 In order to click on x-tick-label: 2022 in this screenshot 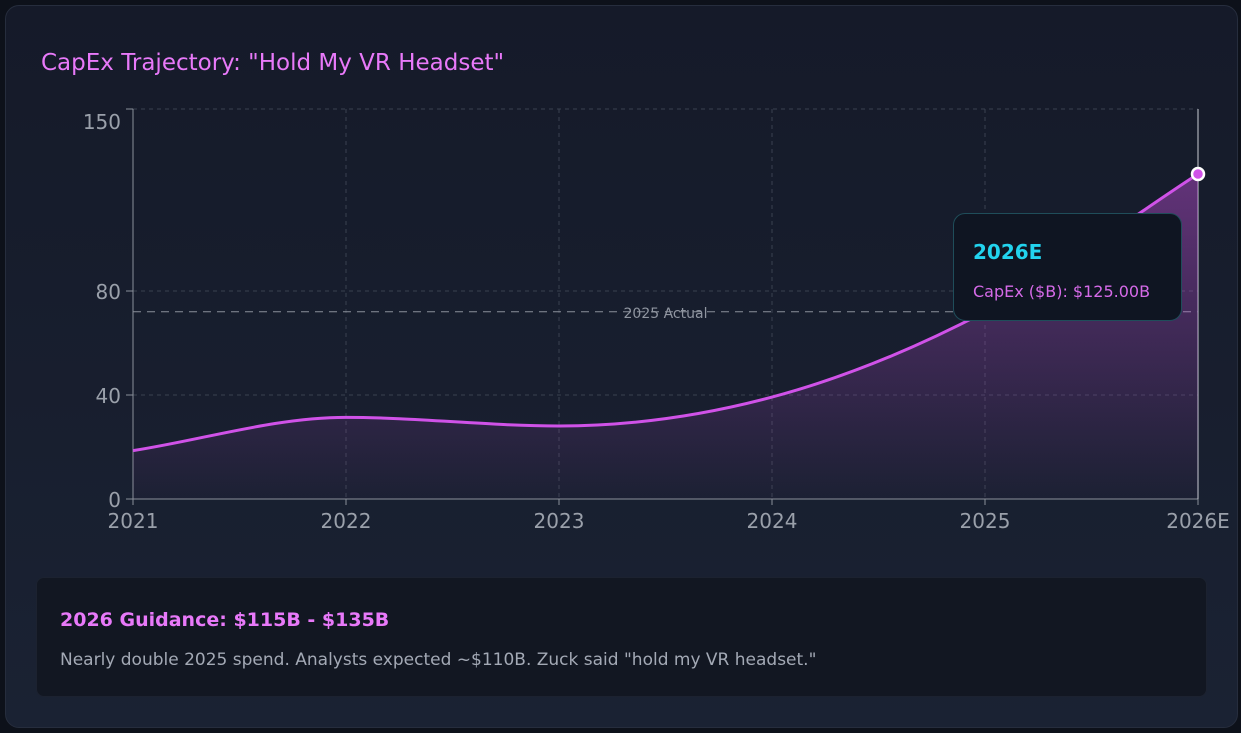, I will do `click(346, 521)`.